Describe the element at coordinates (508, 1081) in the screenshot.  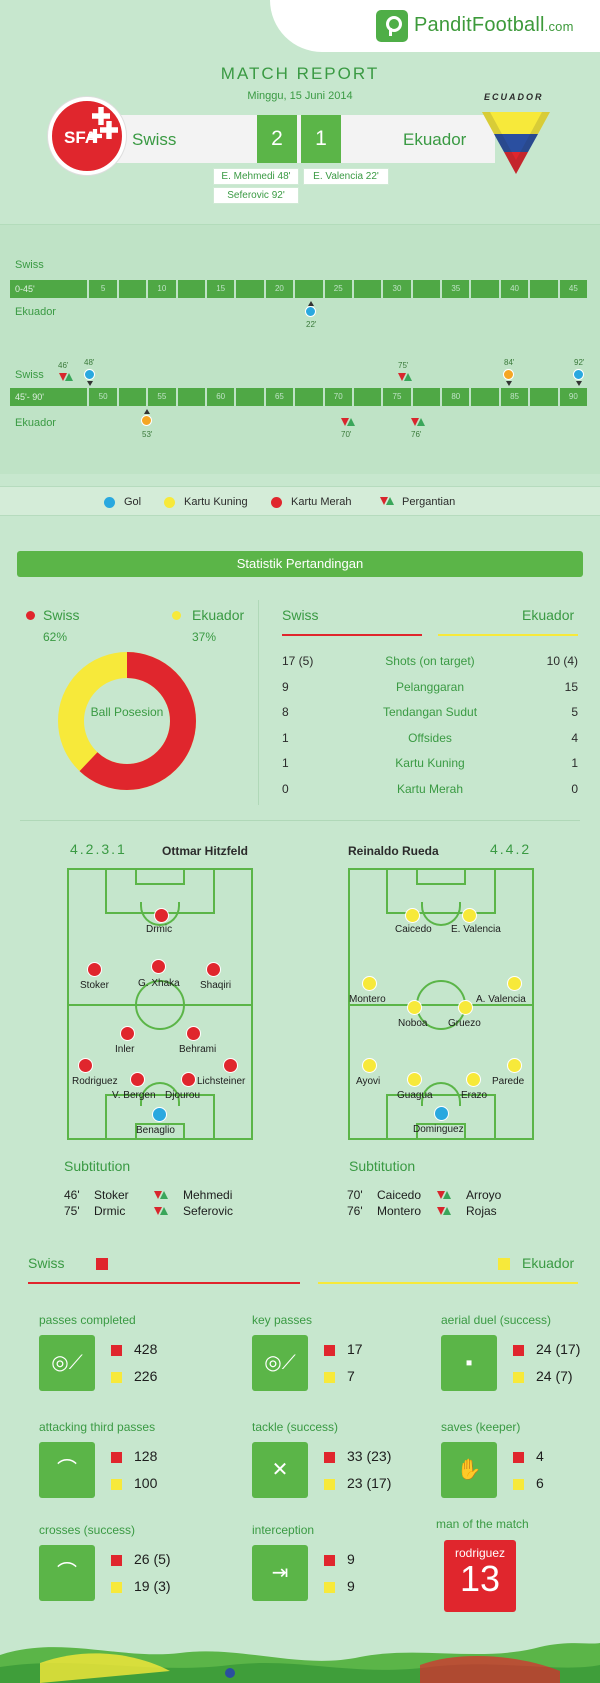
I see `player-name: Parede` at that location.